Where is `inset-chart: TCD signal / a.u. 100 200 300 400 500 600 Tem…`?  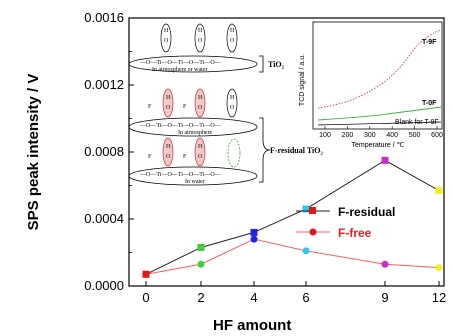
inset-chart: TCD signal / a.u. 100 200 300 400 500 600 Tem… is located at coordinates (371, 85).